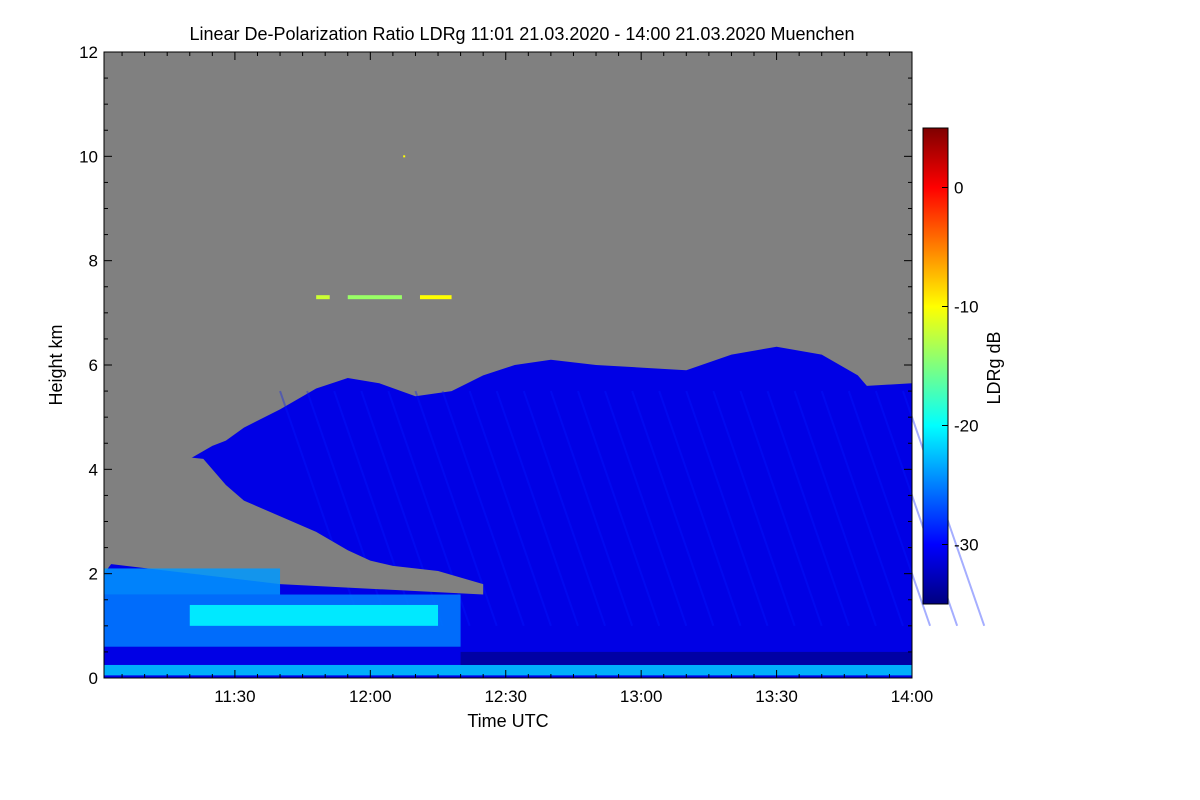  What do you see at coordinates (966, 307) in the screenshot?
I see `colorbar-tick-label: -10` at bounding box center [966, 307].